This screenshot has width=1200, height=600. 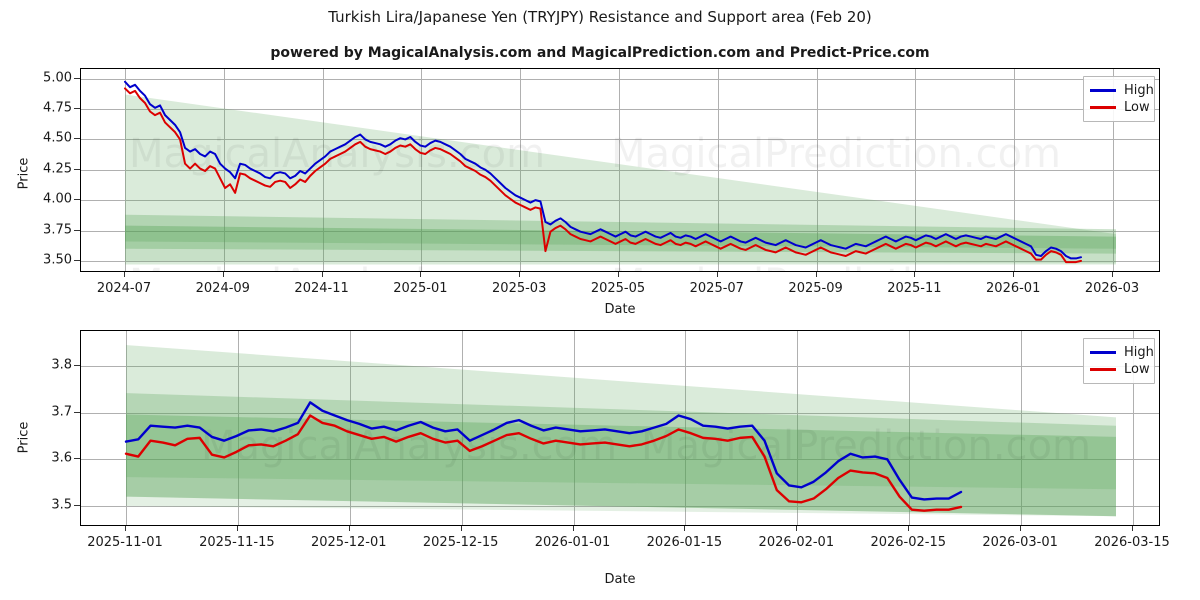 I want to click on x-axis-tick-label: 2024-09, so click(x=222, y=288).